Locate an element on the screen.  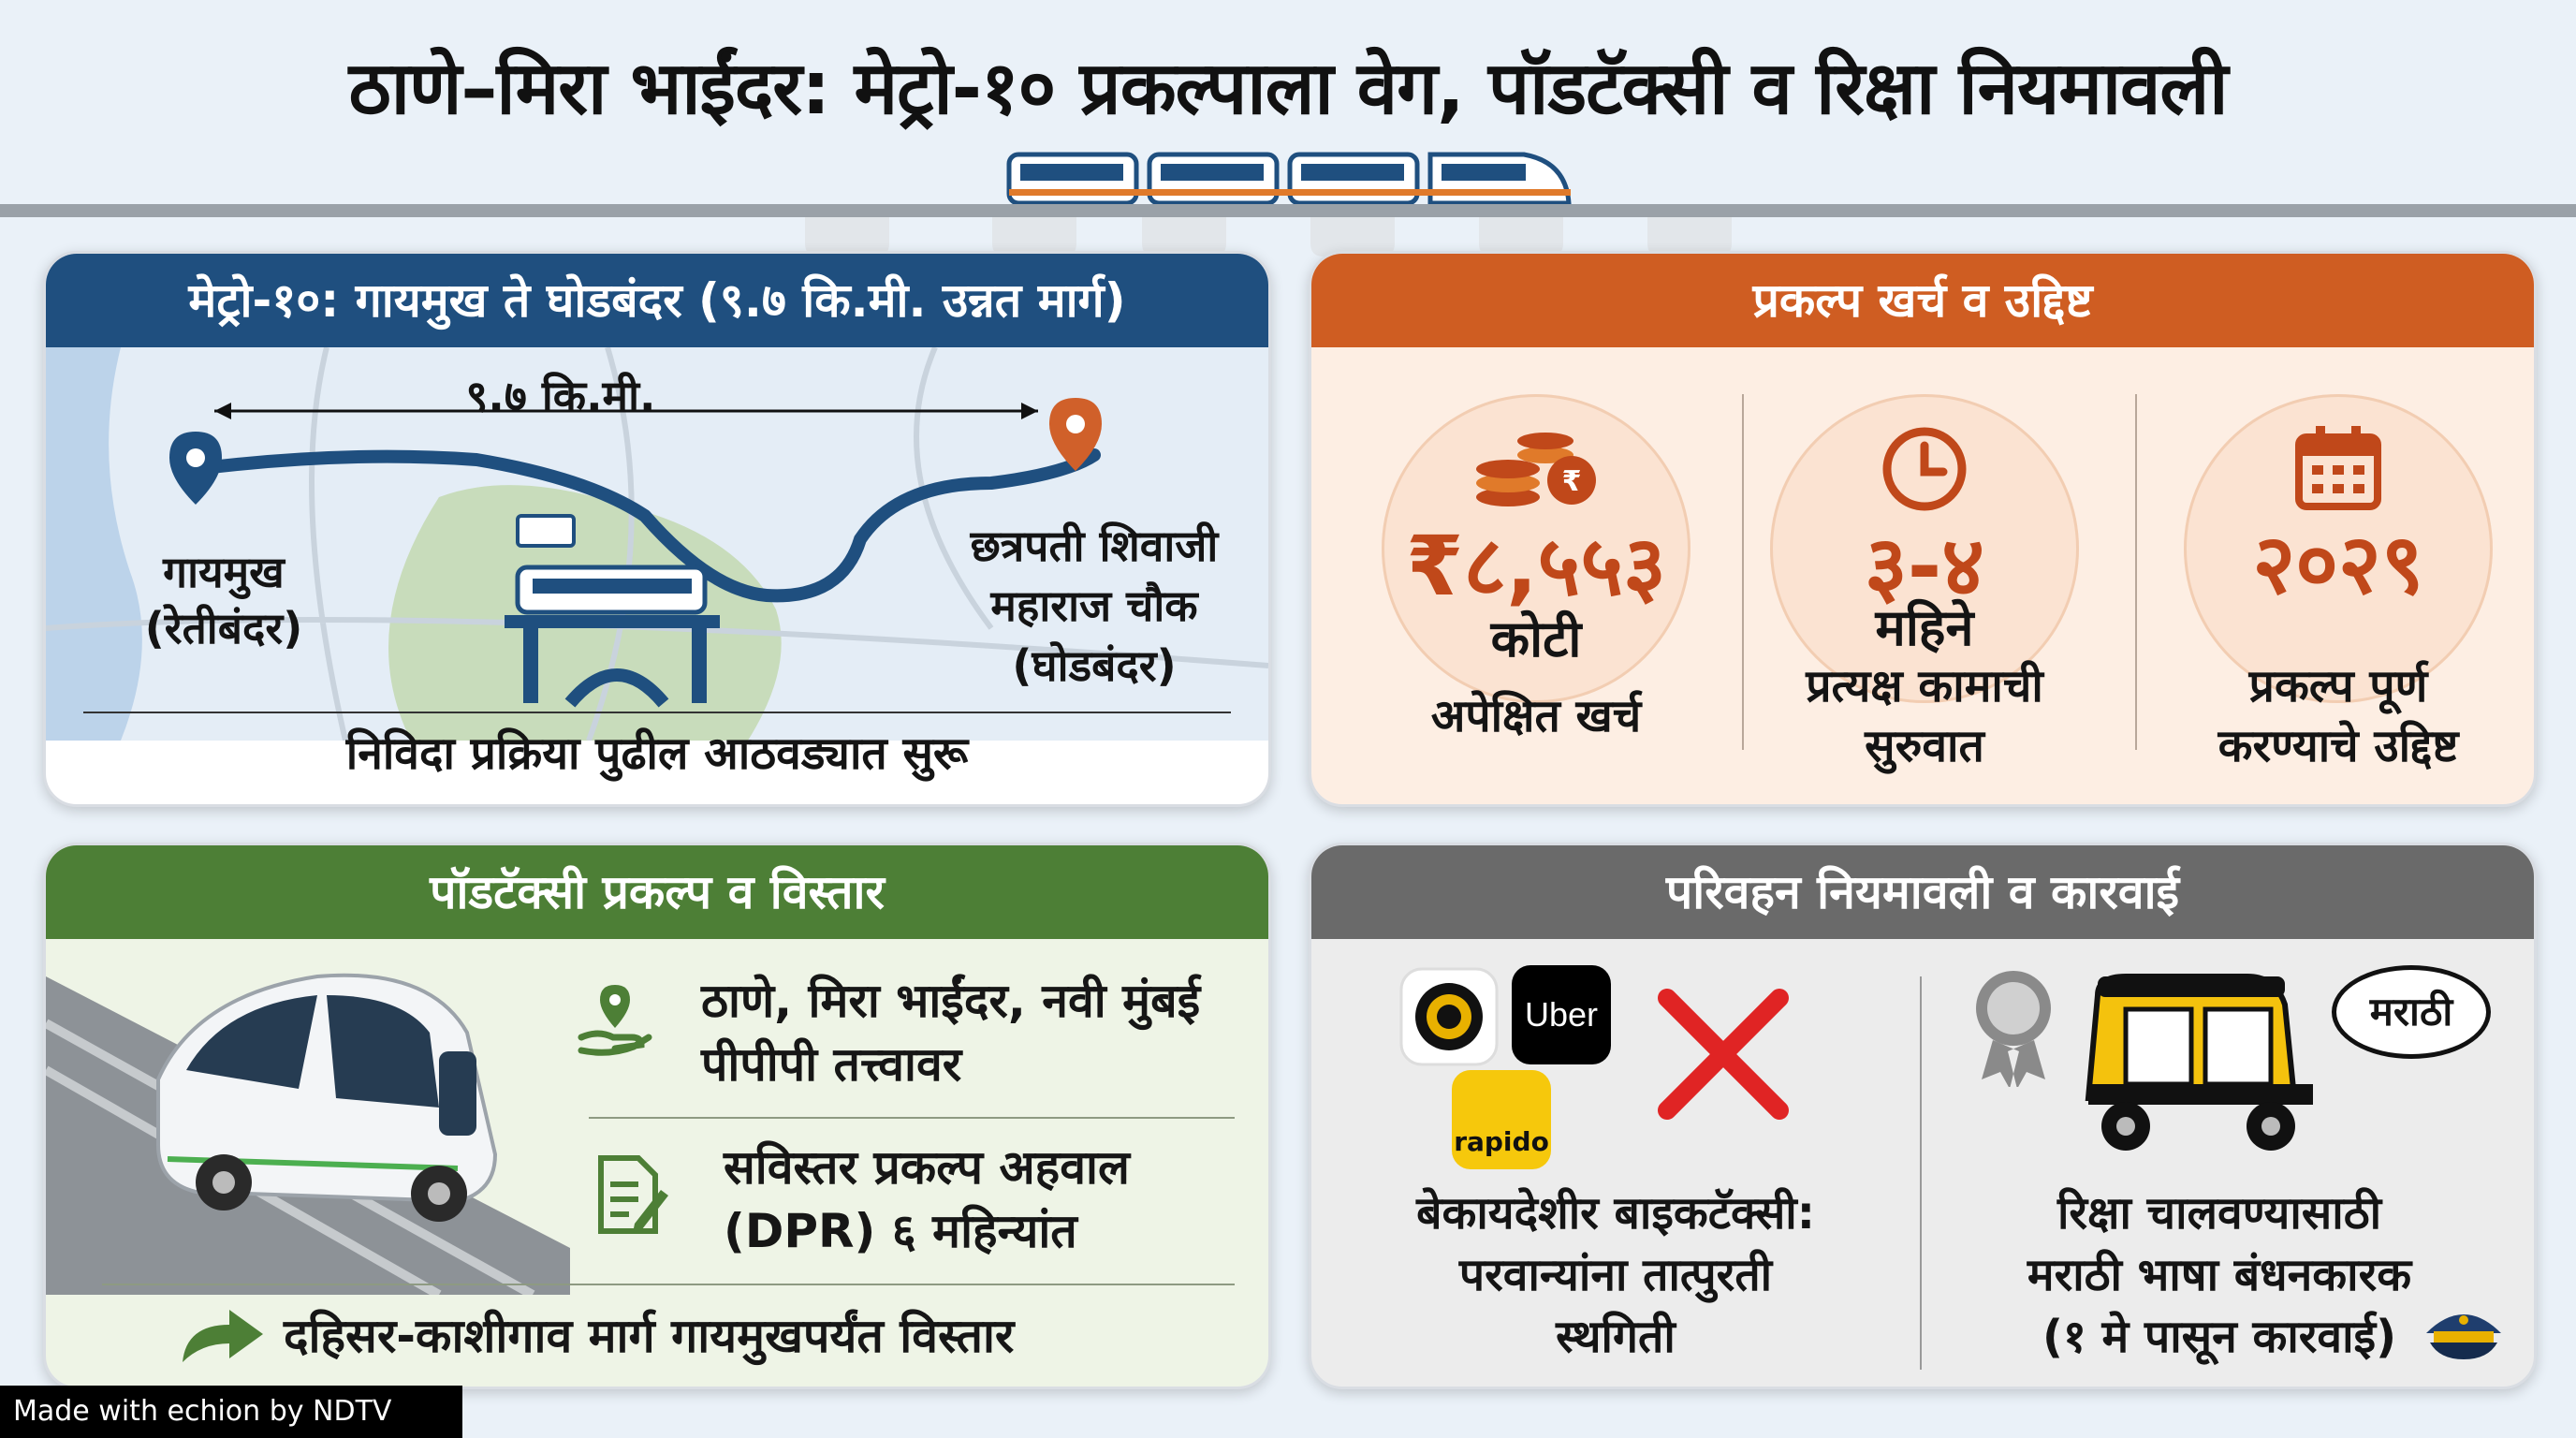
pod-row2-line1: सविस्तर प्रकल्प अहवाल is located at coordinates (927, 1167).